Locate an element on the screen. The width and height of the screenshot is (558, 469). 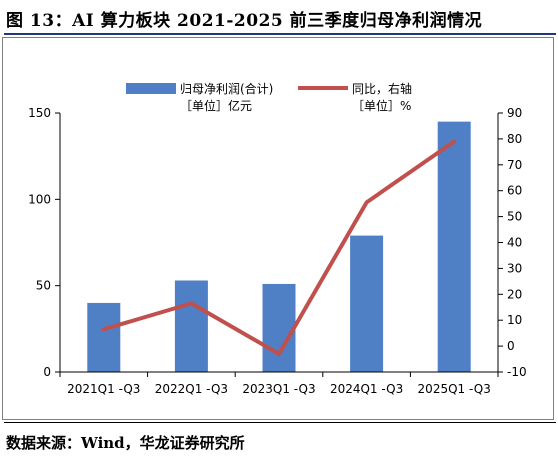
right-tick-label: 30 is located at coordinates (514, 268).